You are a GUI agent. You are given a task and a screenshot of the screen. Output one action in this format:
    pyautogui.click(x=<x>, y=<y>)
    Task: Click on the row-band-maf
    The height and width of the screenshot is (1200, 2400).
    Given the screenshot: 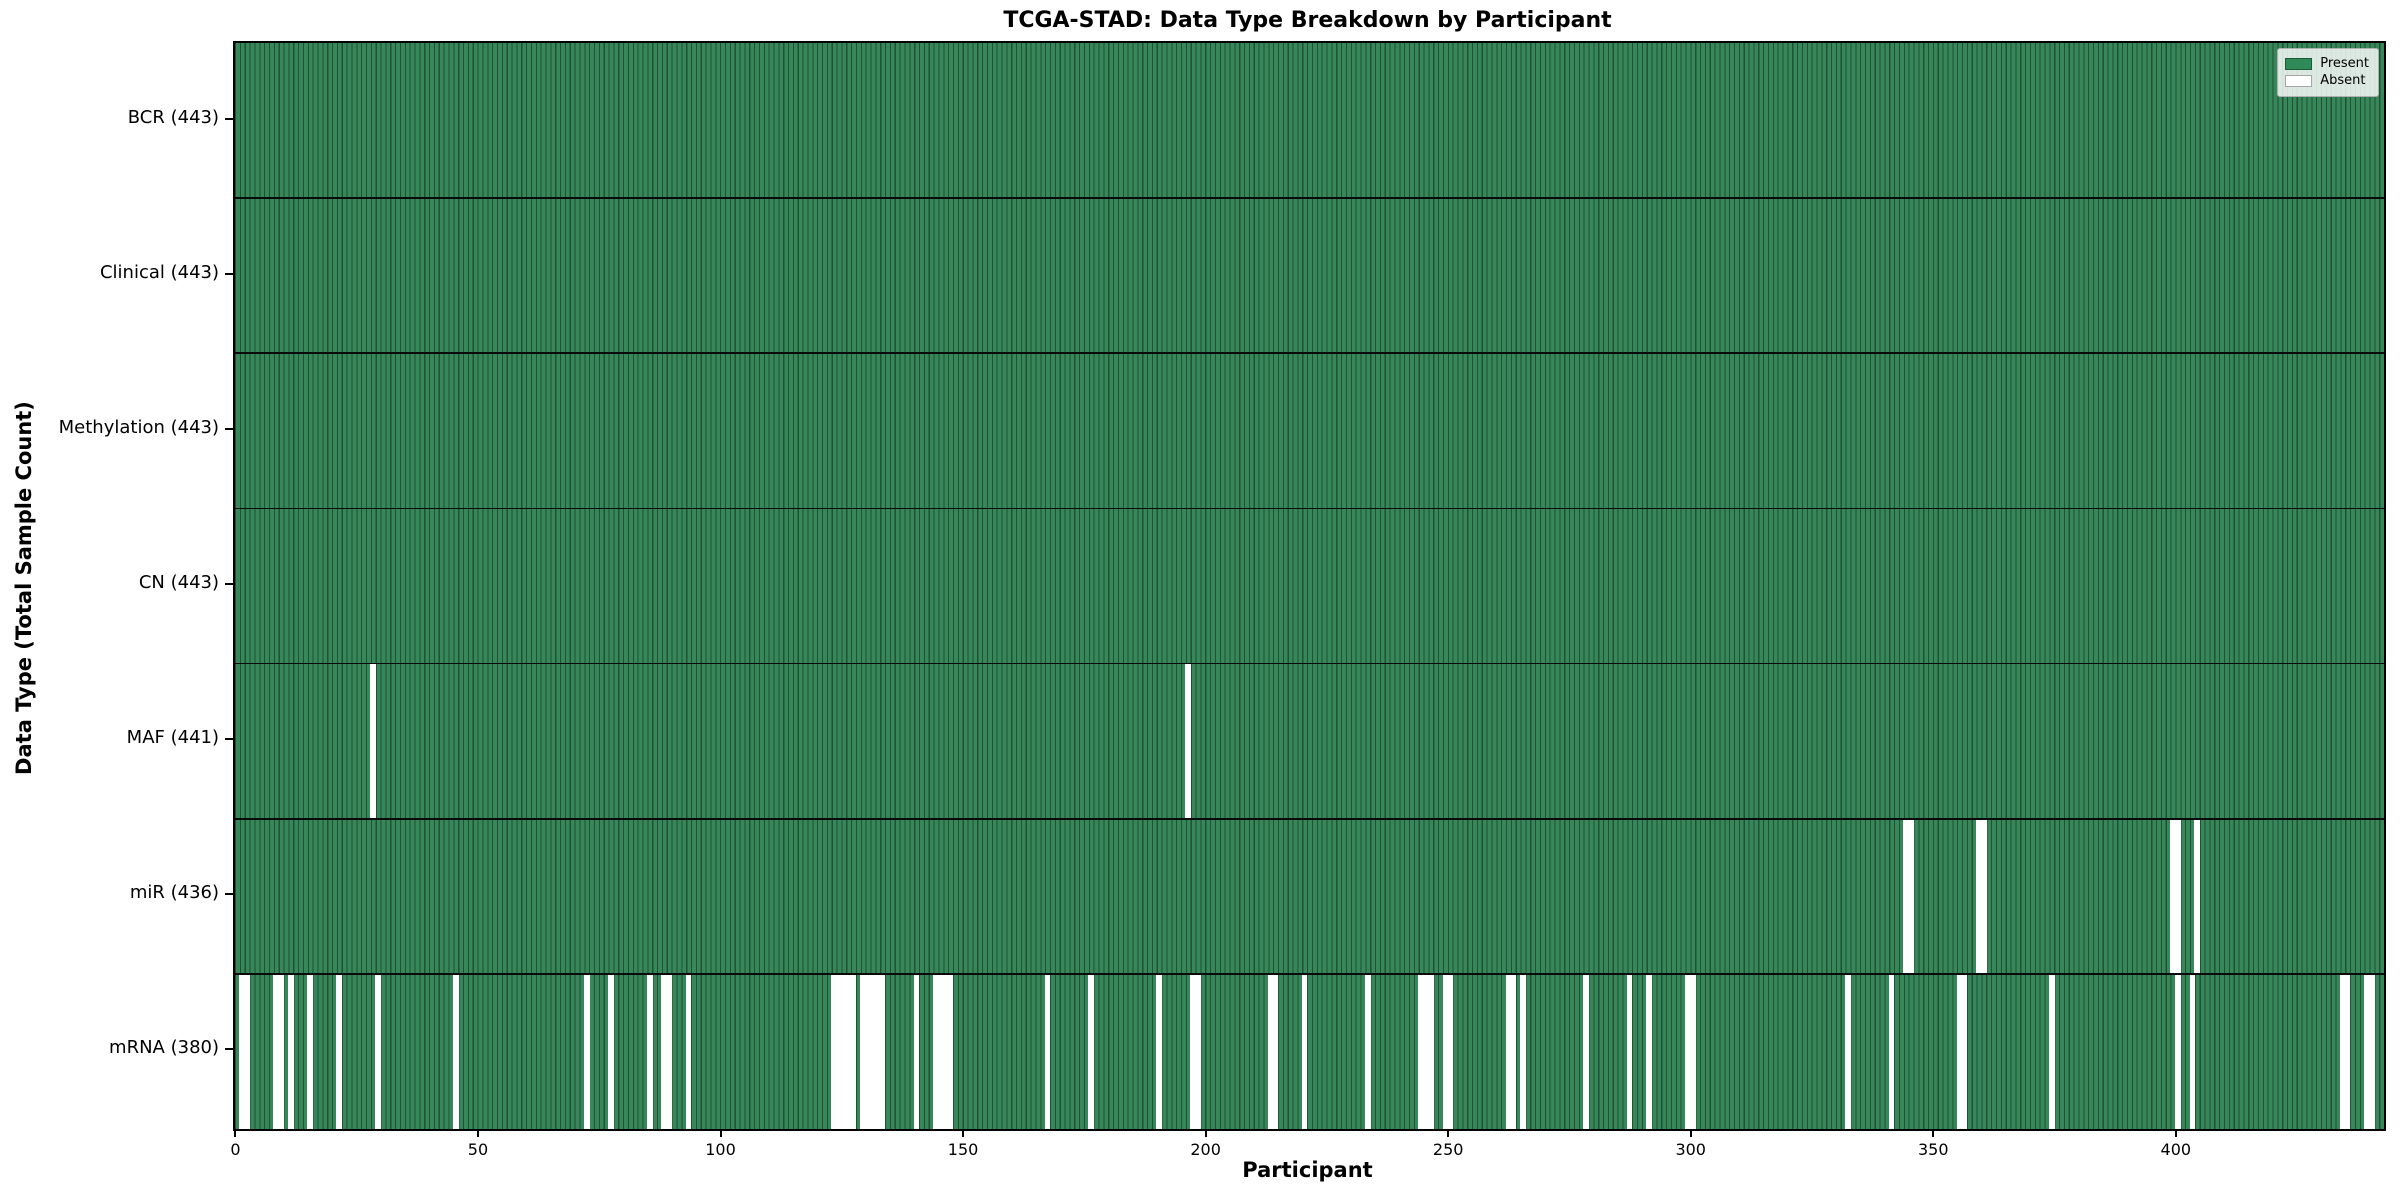 What is the action you would take?
    pyautogui.click(x=1309, y=741)
    